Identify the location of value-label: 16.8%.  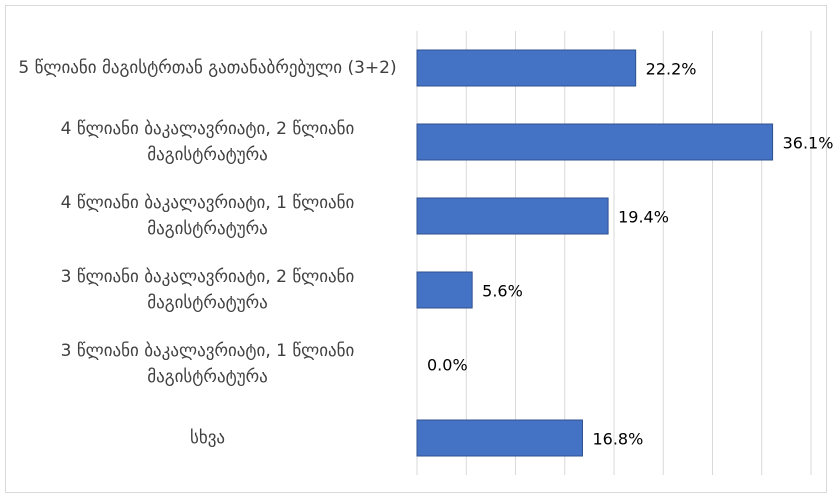
(617, 439).